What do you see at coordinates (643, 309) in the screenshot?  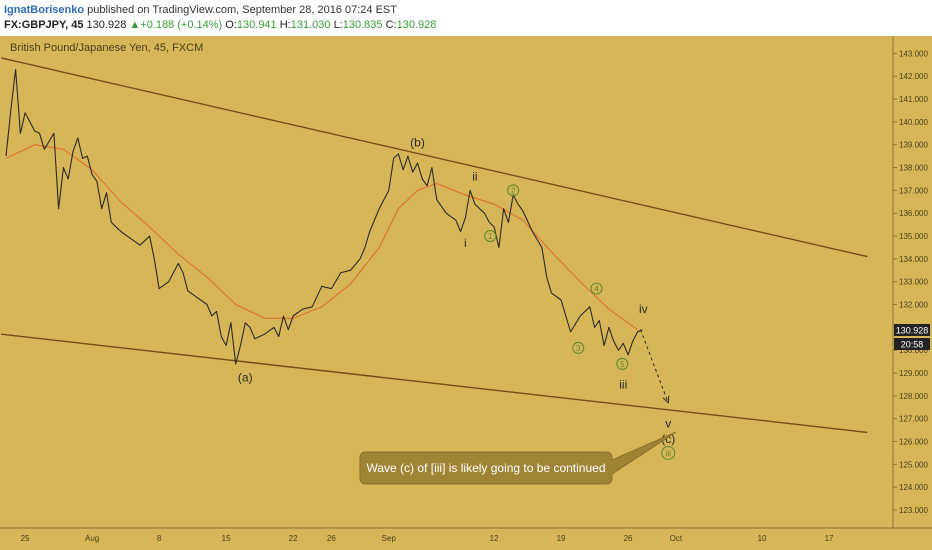 I see `wave-label: iv` at bounding box center [643, 309].